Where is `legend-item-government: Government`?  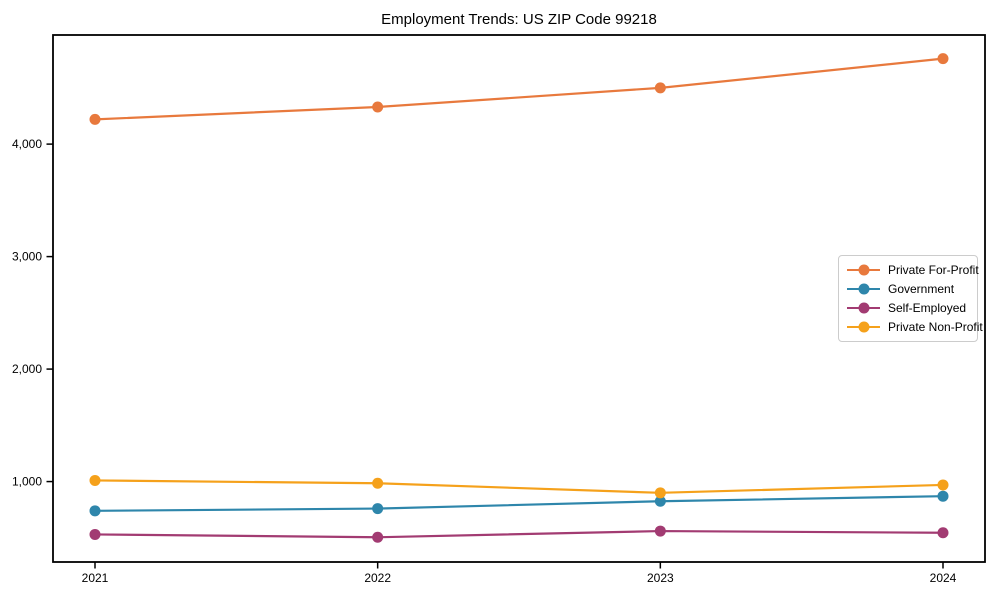
legend-item-government: Government is located at coordinates (908, 289).